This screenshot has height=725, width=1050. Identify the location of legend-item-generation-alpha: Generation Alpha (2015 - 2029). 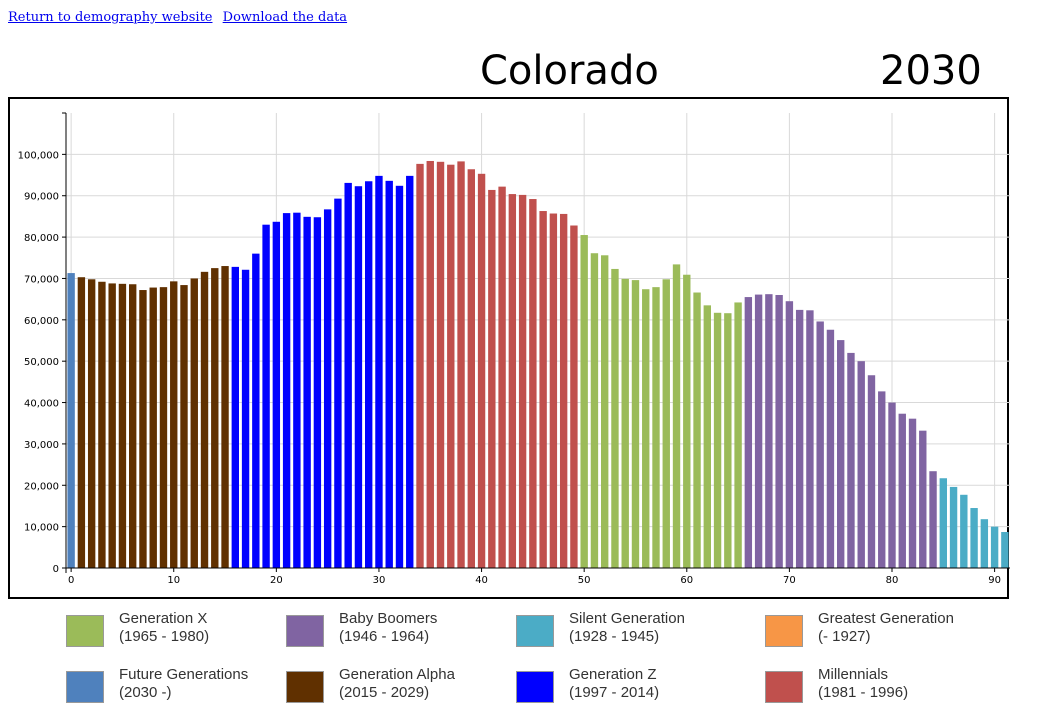
(370, 684).